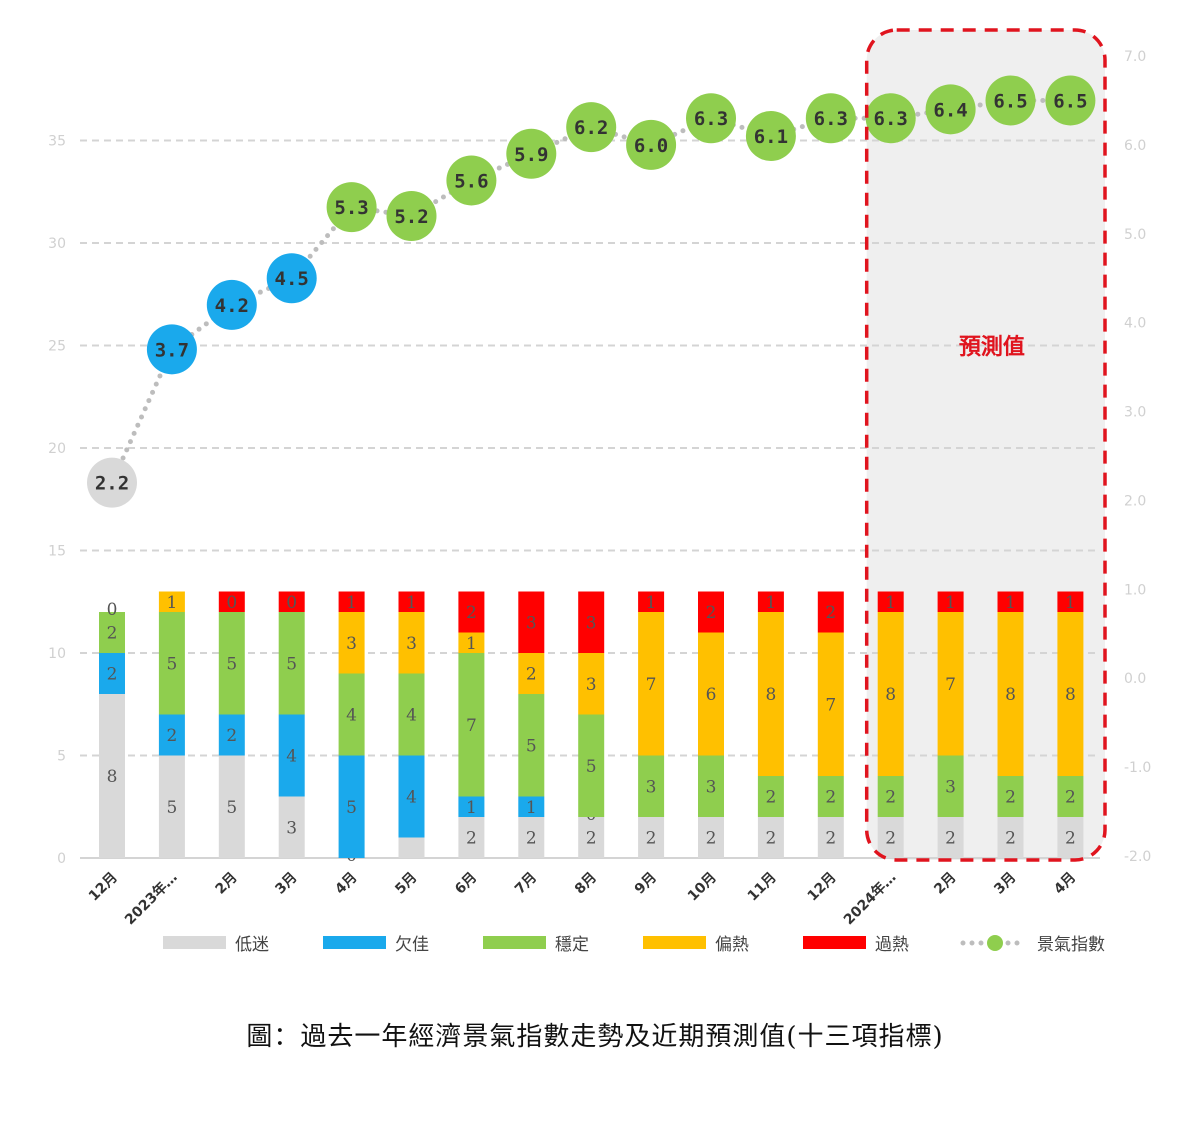  I want to click on category-label: 5月, so click(406, 884).